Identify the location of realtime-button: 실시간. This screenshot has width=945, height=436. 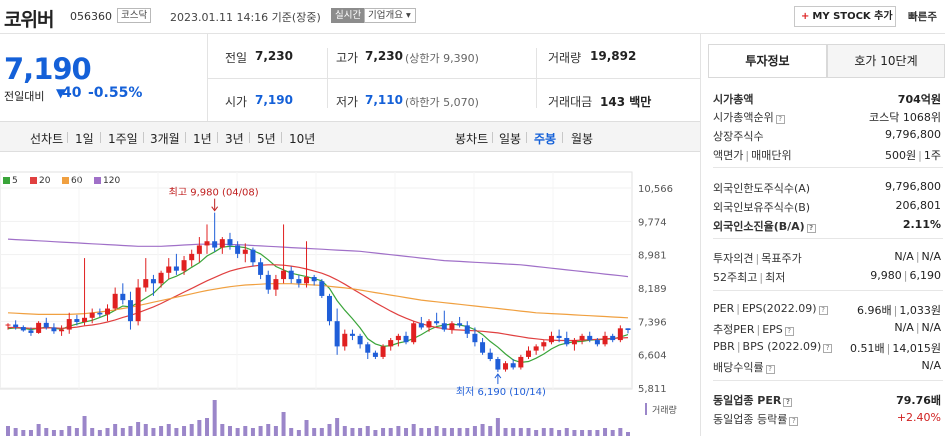
(348, 15).